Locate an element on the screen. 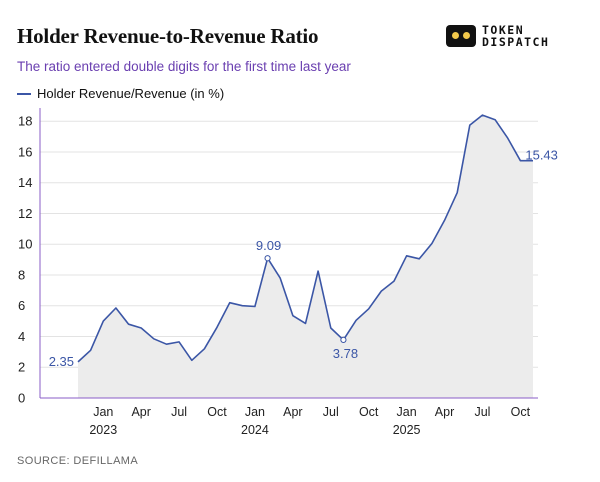 This screenshot has width=600, height=482. logo-line-1: TOKEN is located at coordinates (503, 30).